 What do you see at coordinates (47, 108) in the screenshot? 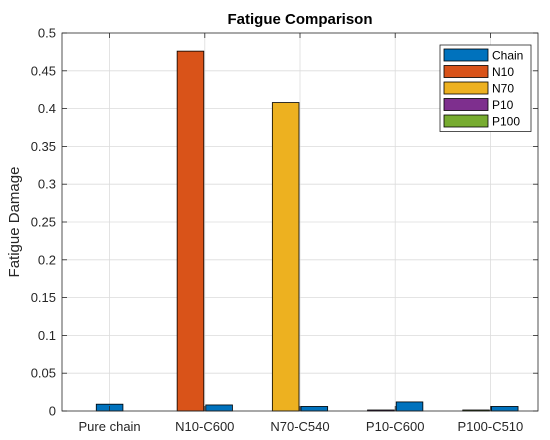
I see `y-tick-label: 0.4` at bounding box center [47, 108].